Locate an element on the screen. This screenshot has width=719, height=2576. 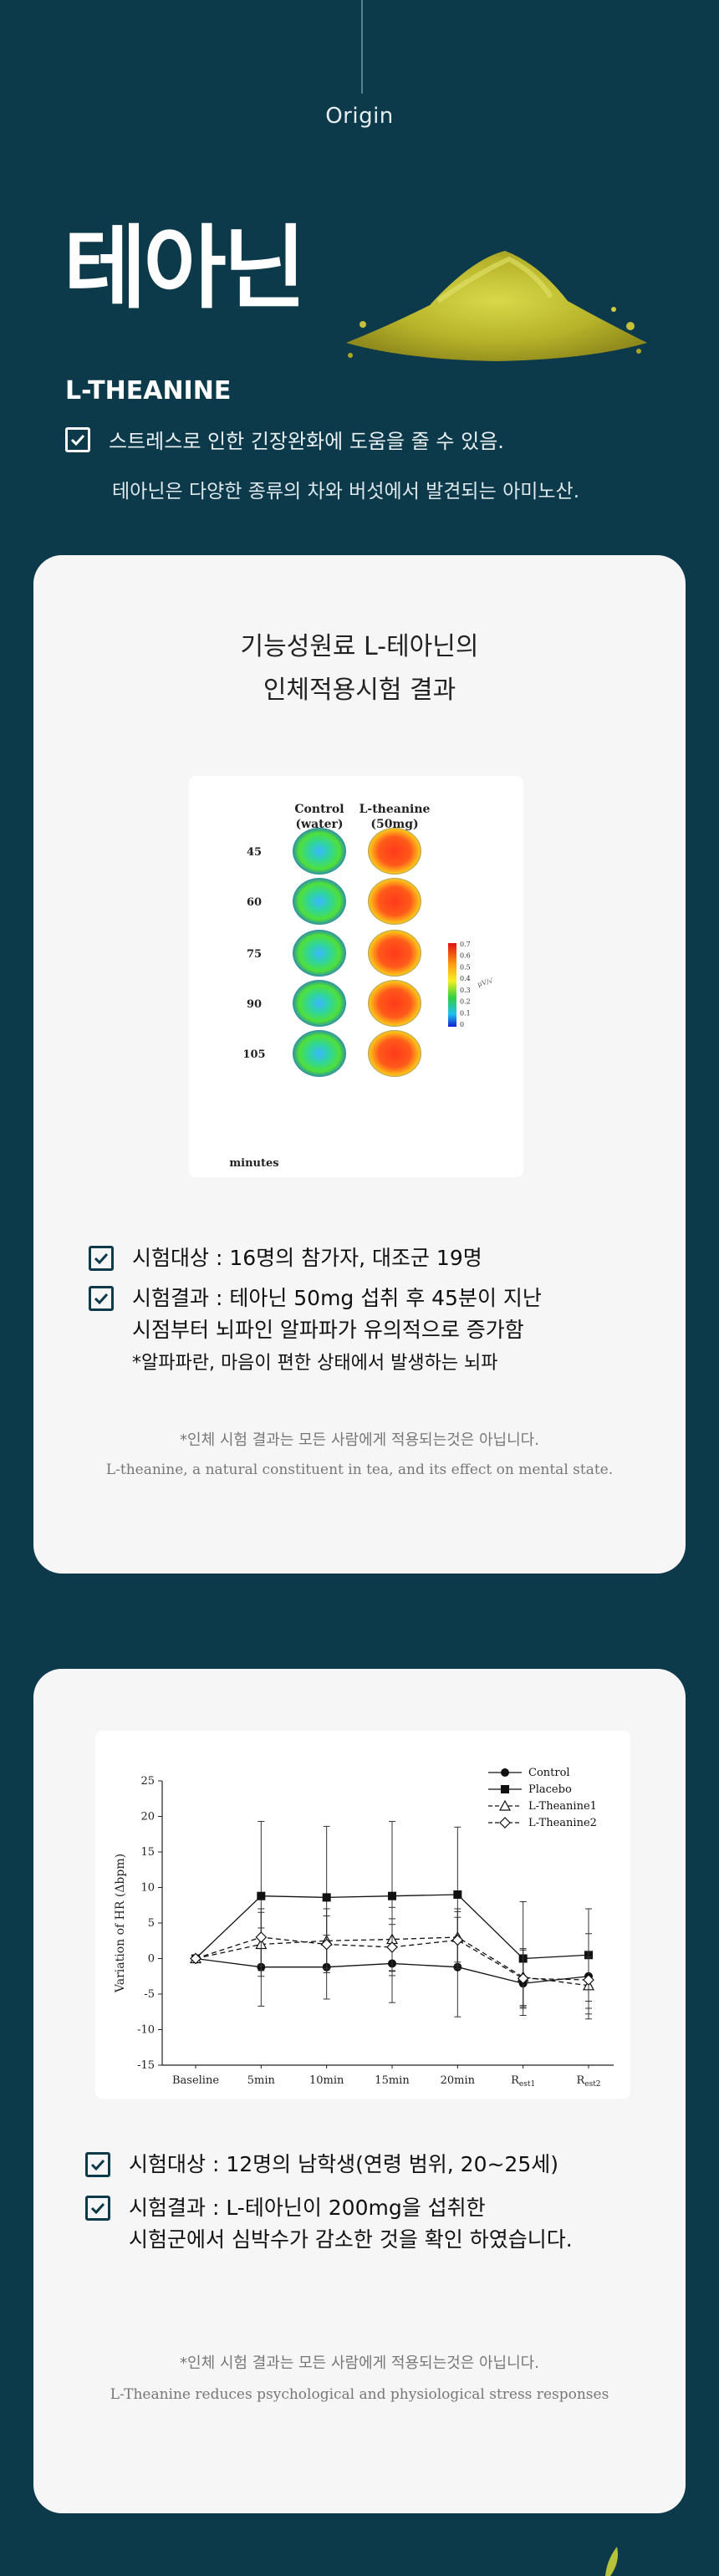
legend-label: L-Theanine2 is located at coordinates (562, 1823).